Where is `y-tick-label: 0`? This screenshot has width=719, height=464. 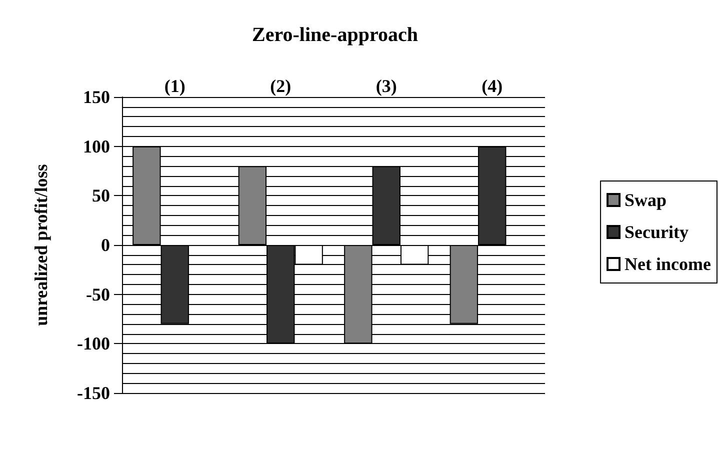
y-tick-label: 0 is located at coordinates (105, 245).